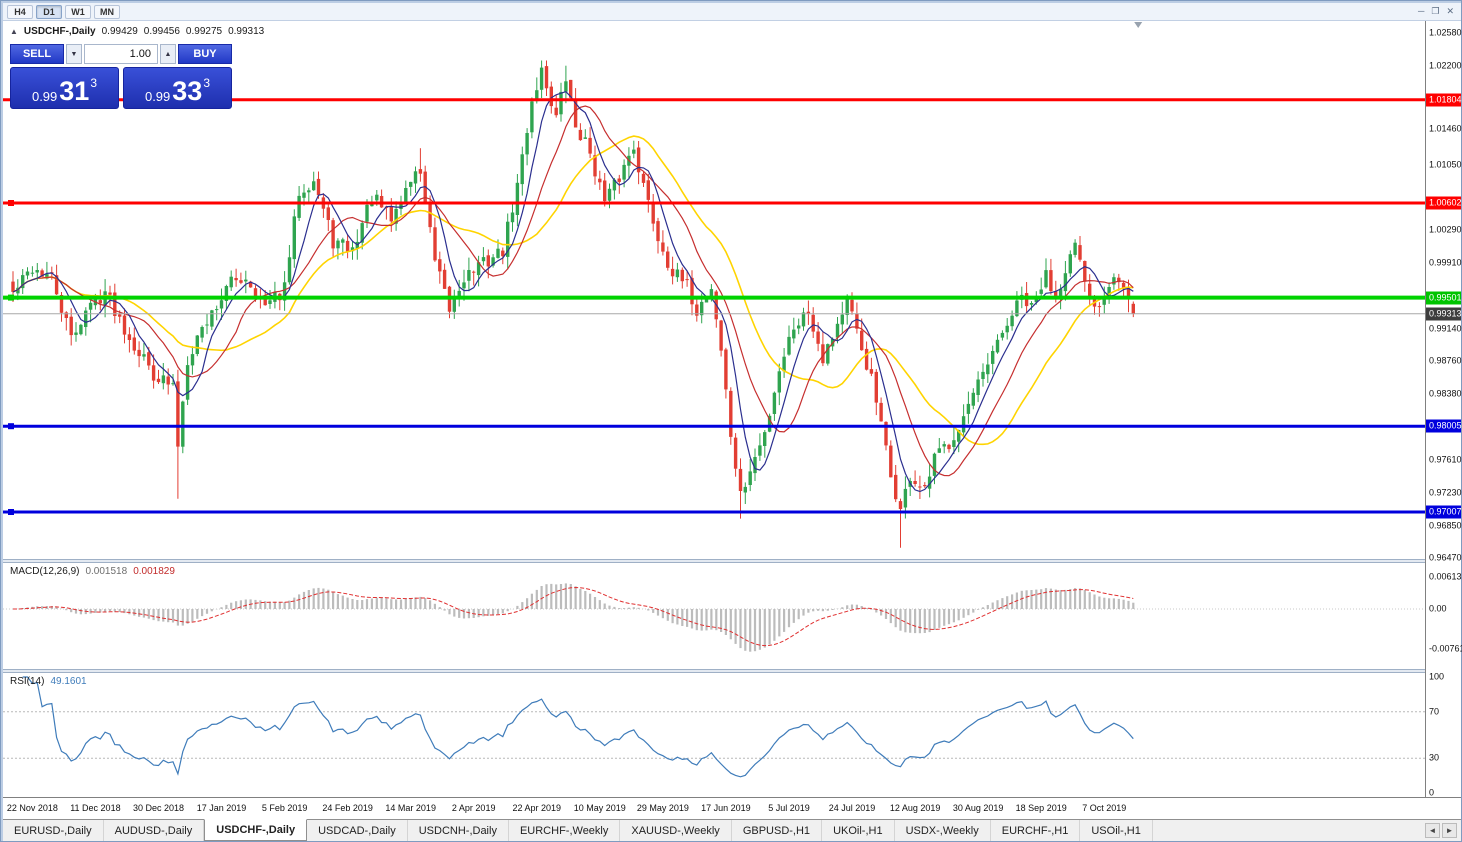  I want to click on chart-tab-audusd-daily: AUDUSD-,Daily, so click(154, 830).